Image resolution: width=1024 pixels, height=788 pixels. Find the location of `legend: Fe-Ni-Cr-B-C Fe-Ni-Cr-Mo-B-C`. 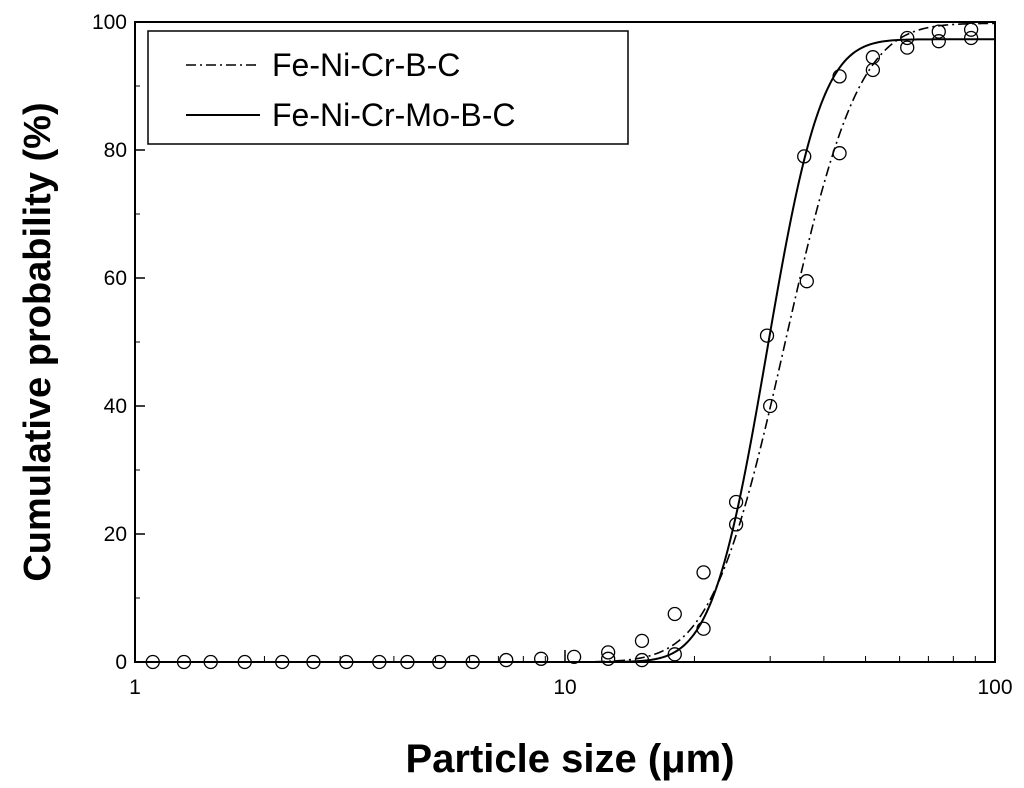

legend: Fe-Ni-Cr-B-C Fe-Ni-Cr-Mo-B-C is located at coordinates (388, 87).